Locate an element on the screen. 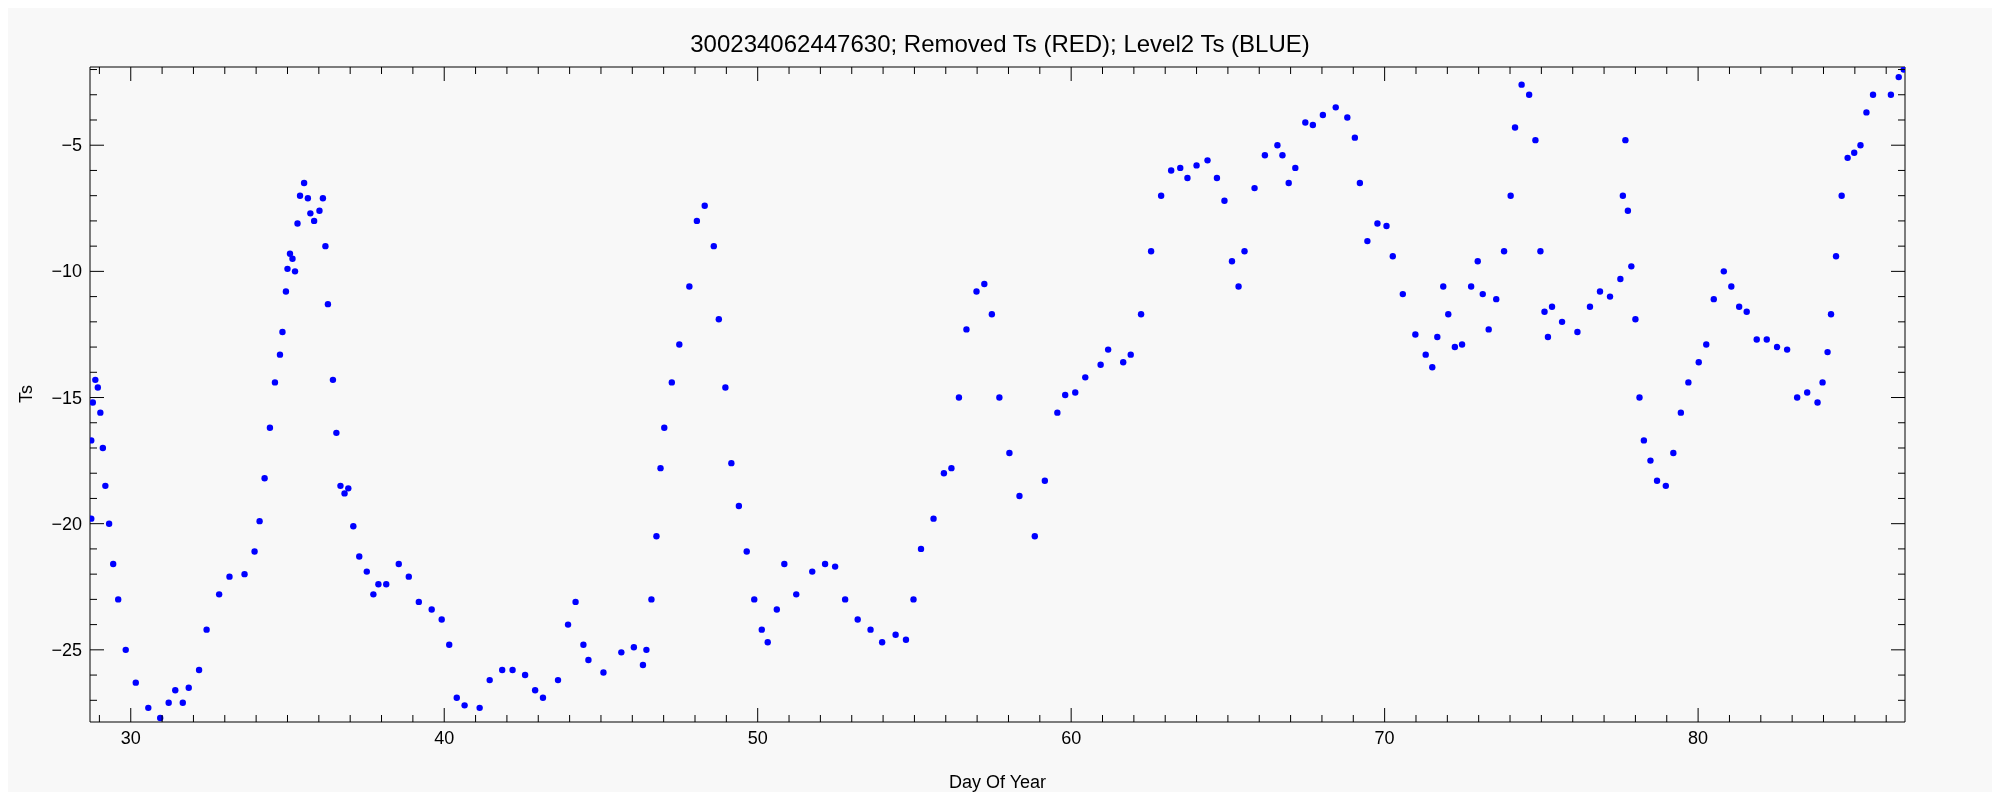 The image size is (2000, 800). y-tick-label: −25 is located at coordinates (66, 649).